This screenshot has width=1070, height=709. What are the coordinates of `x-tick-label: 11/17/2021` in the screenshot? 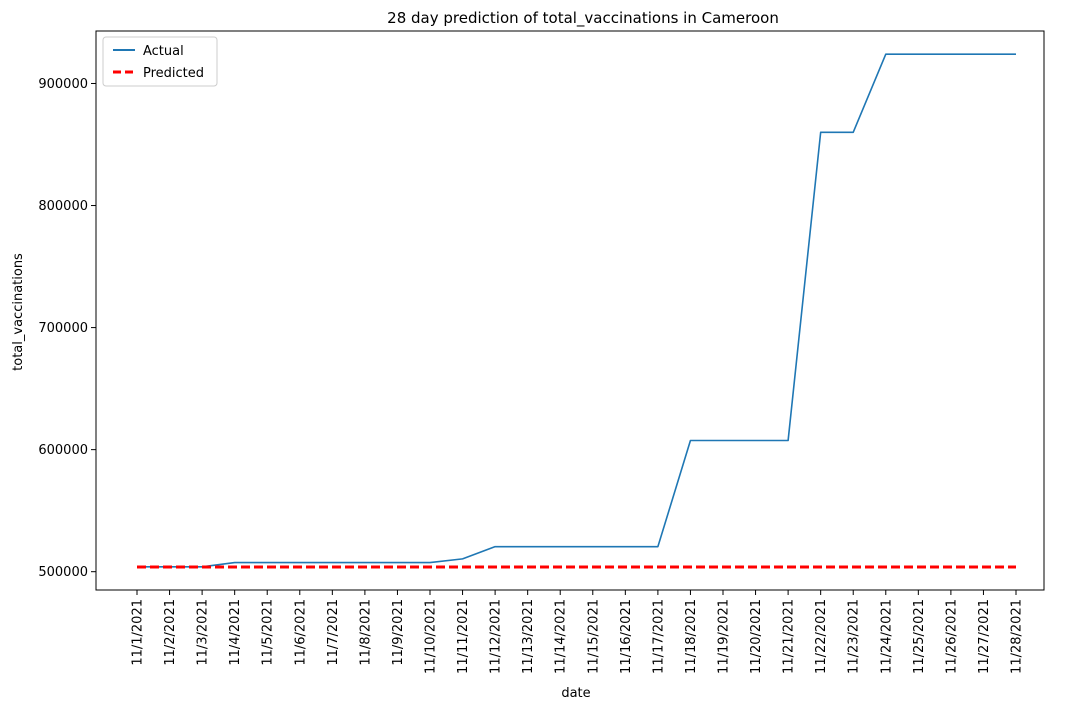 It's located at (658, 636).